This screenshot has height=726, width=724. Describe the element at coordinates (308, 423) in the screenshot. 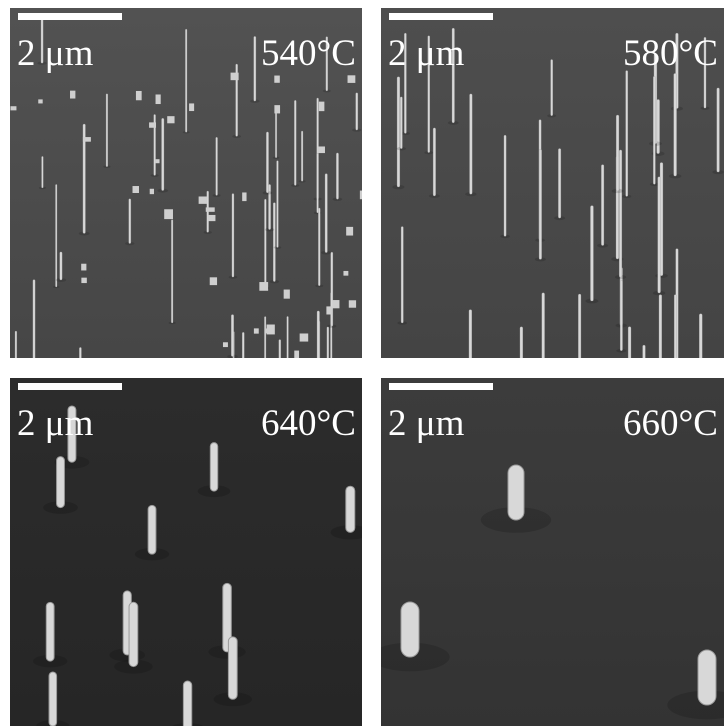

I see `temperature-label: 640°C` at that location.